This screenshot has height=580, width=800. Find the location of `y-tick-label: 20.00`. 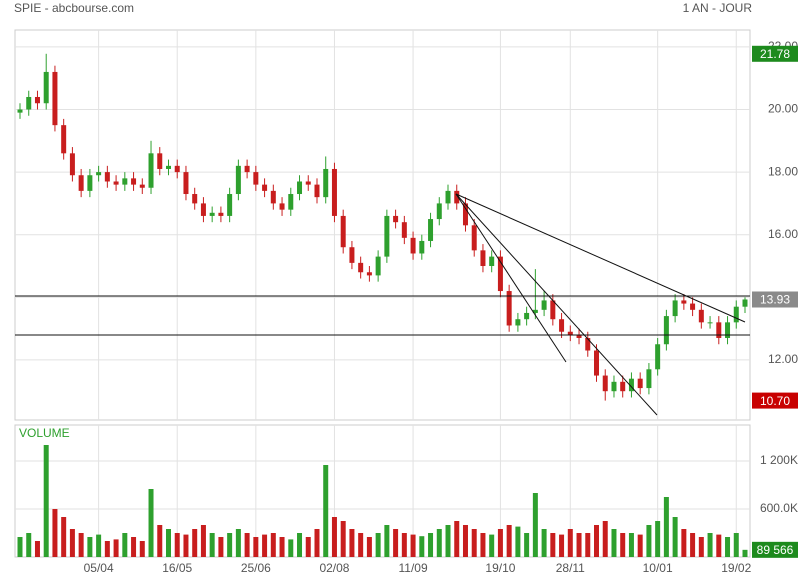

y-tick-label: 20.00 is located at coordinates (783, 109).